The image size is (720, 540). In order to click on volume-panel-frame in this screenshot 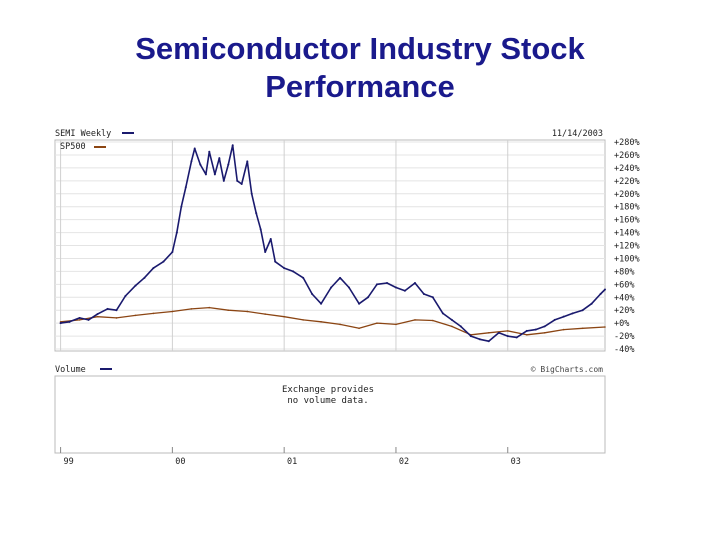, I will do `click(330, 414)`.